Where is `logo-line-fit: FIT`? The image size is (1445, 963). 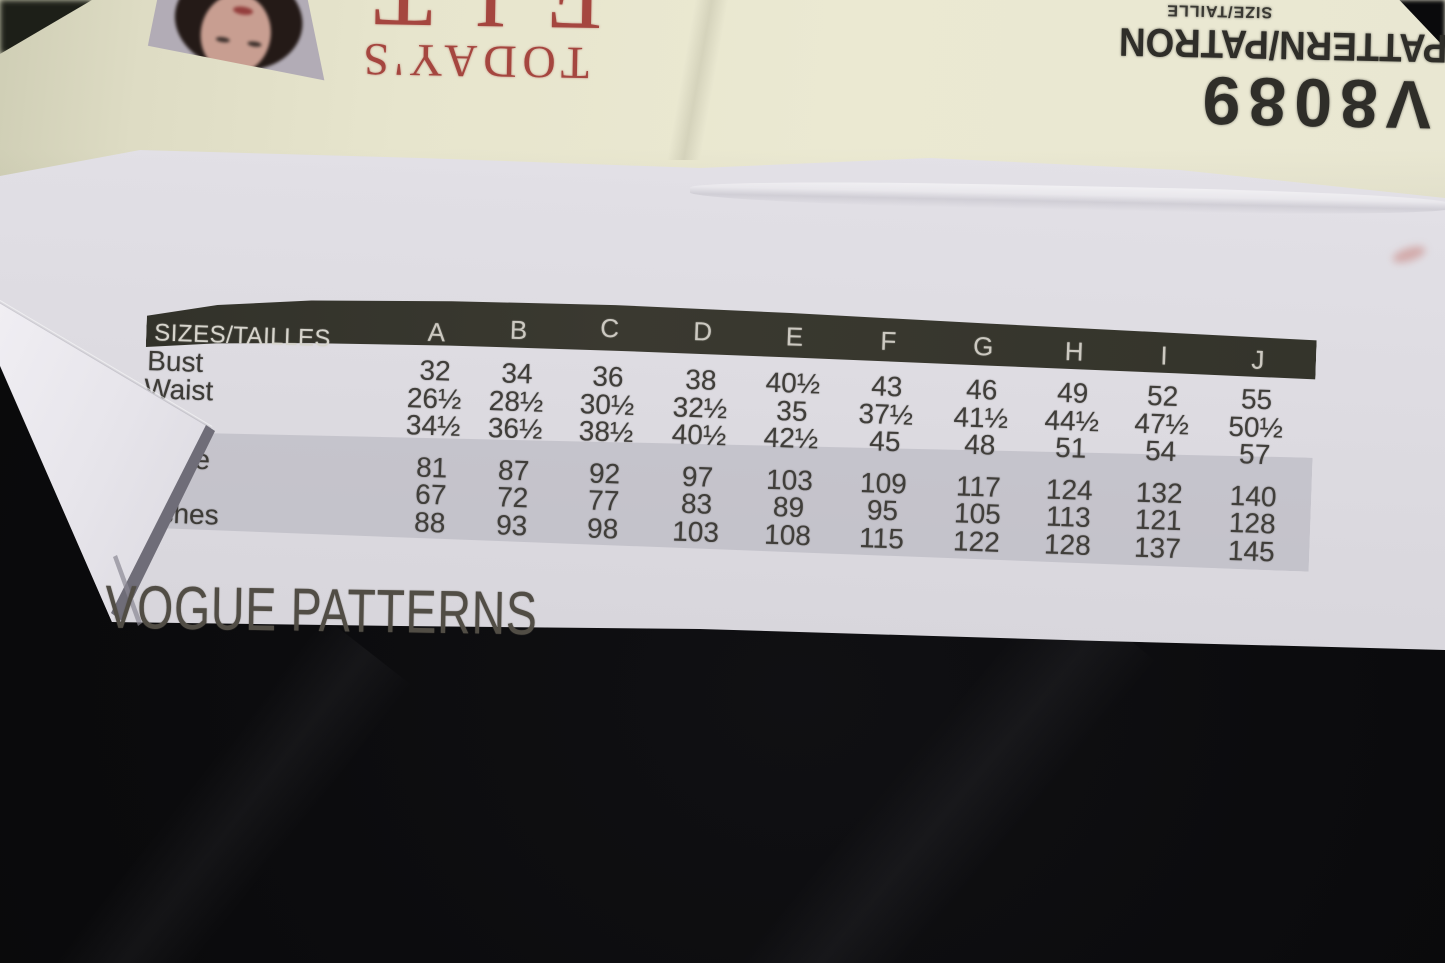 logo-line-fit: FIT is located at coordinates (474, 25).